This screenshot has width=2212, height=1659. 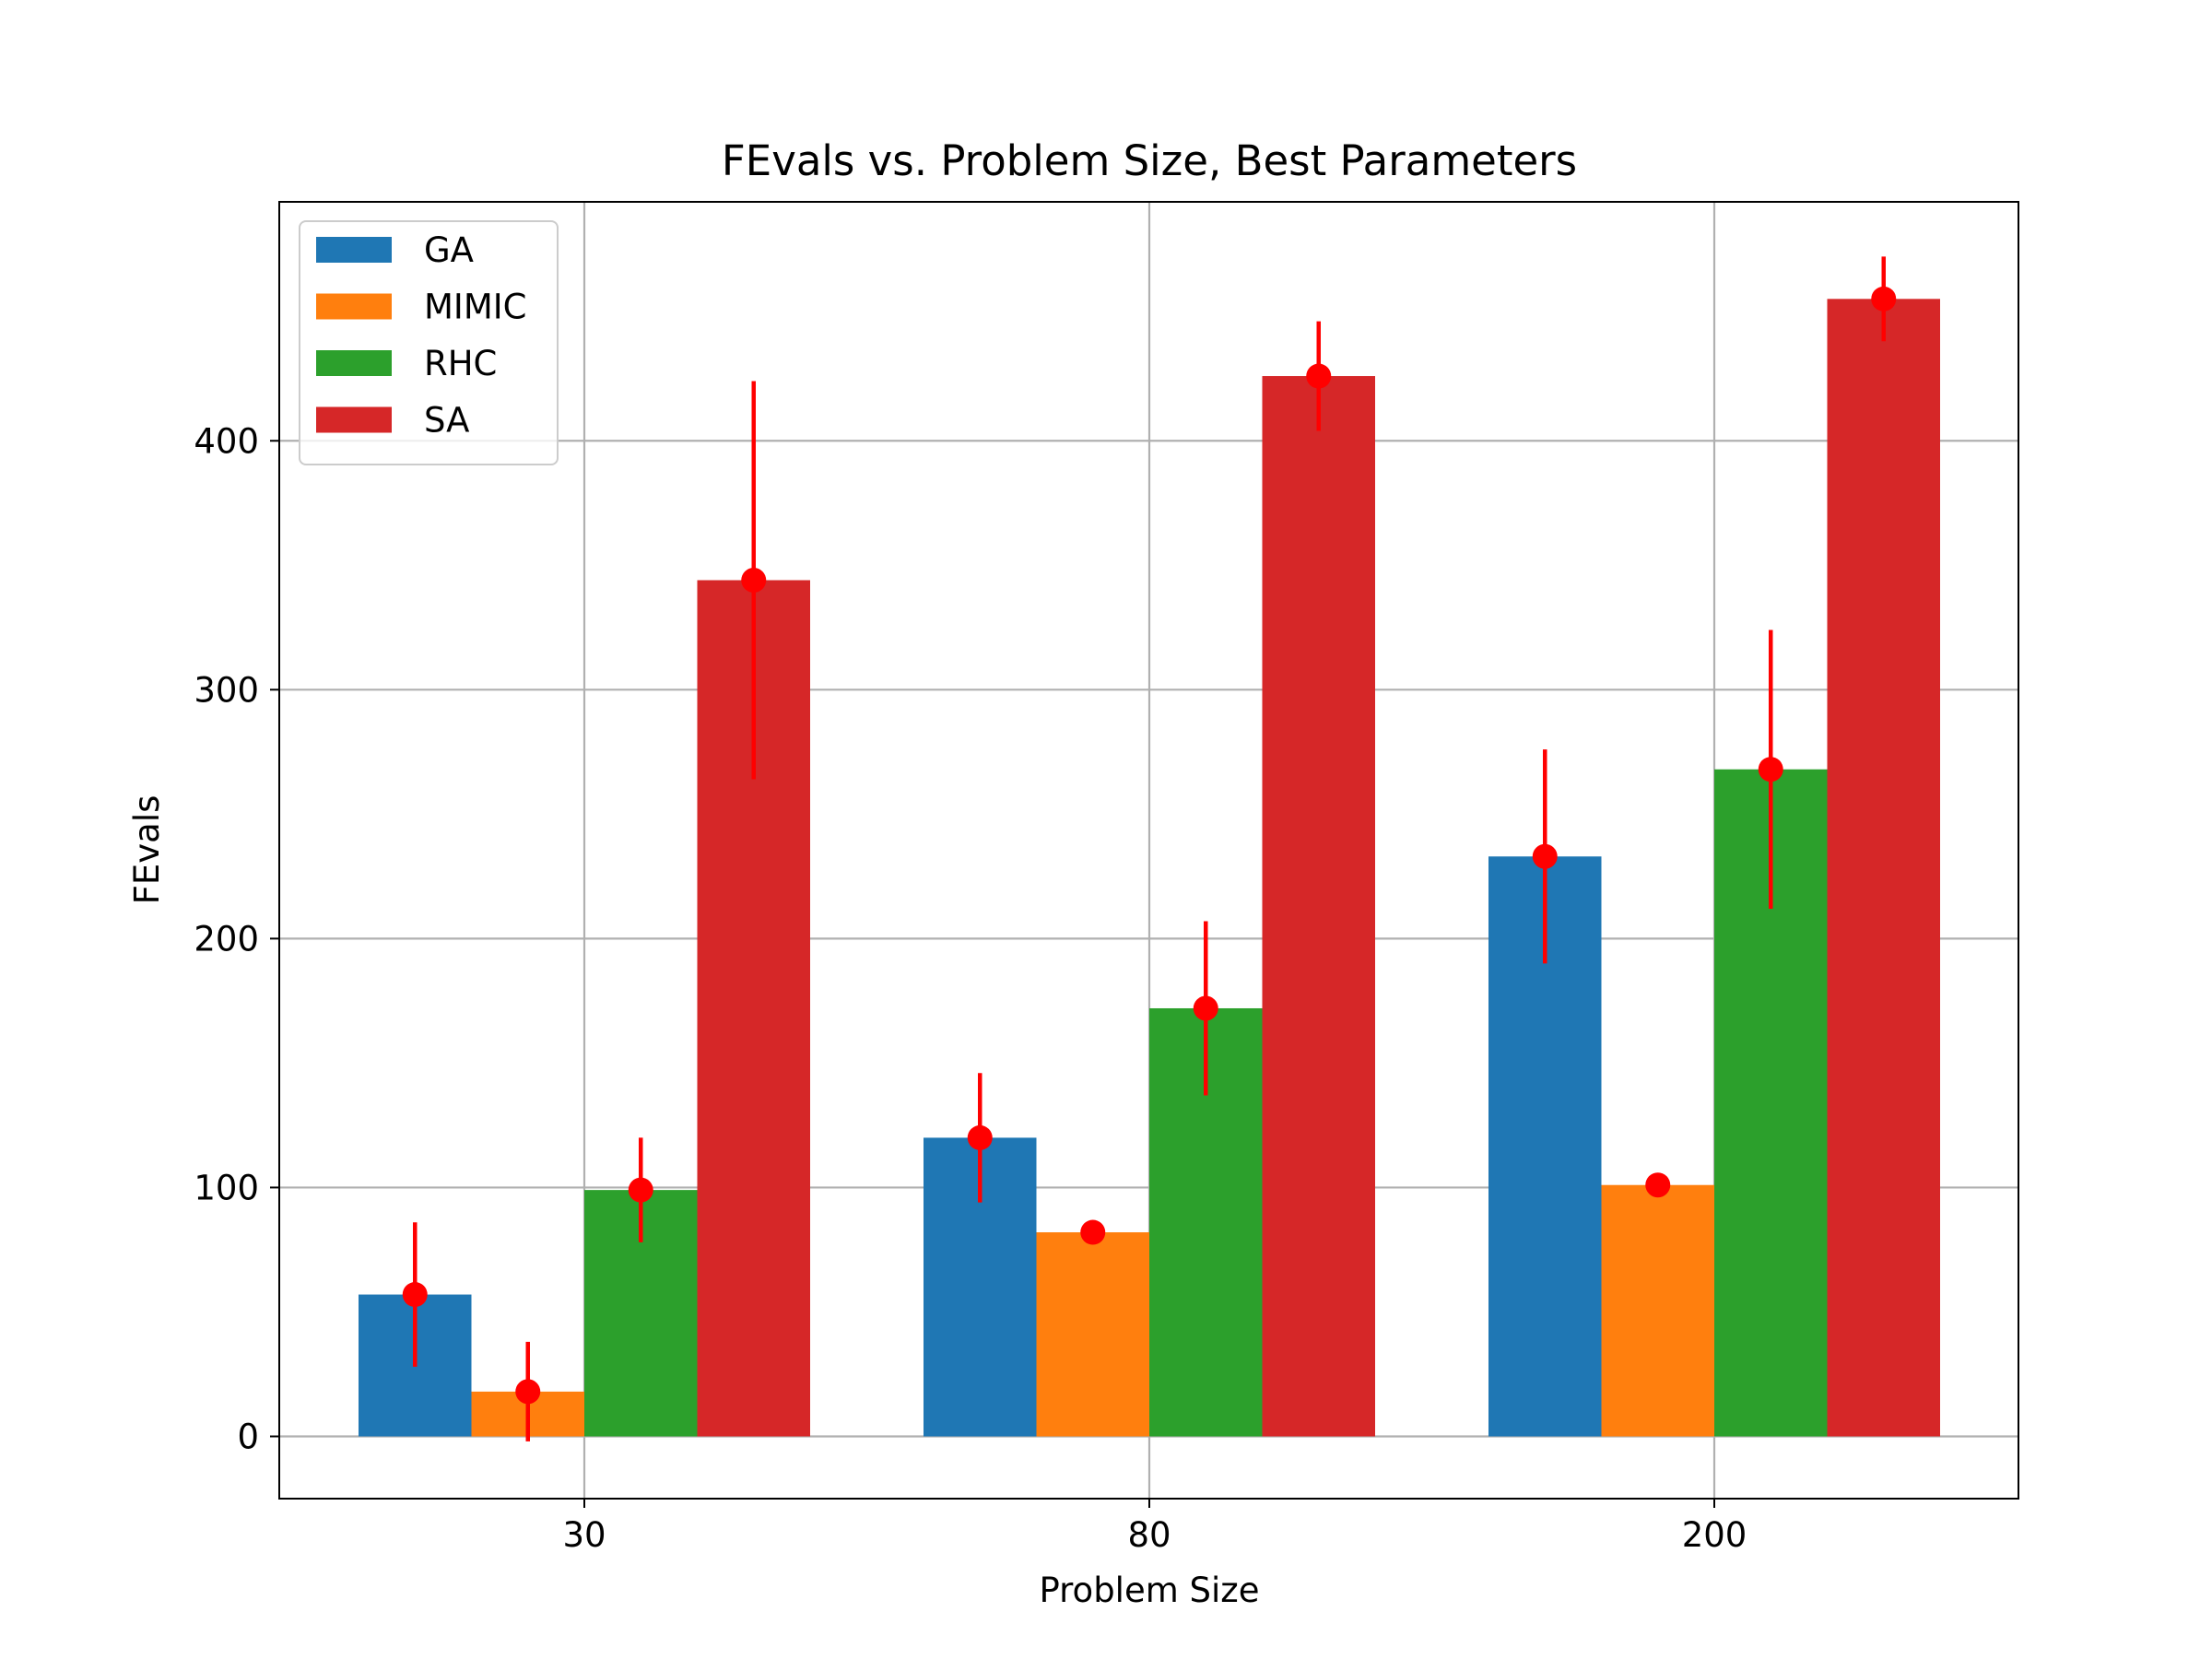 I want to click on y-axis: 0 100 200 300 400, so click(x=236, y=938).